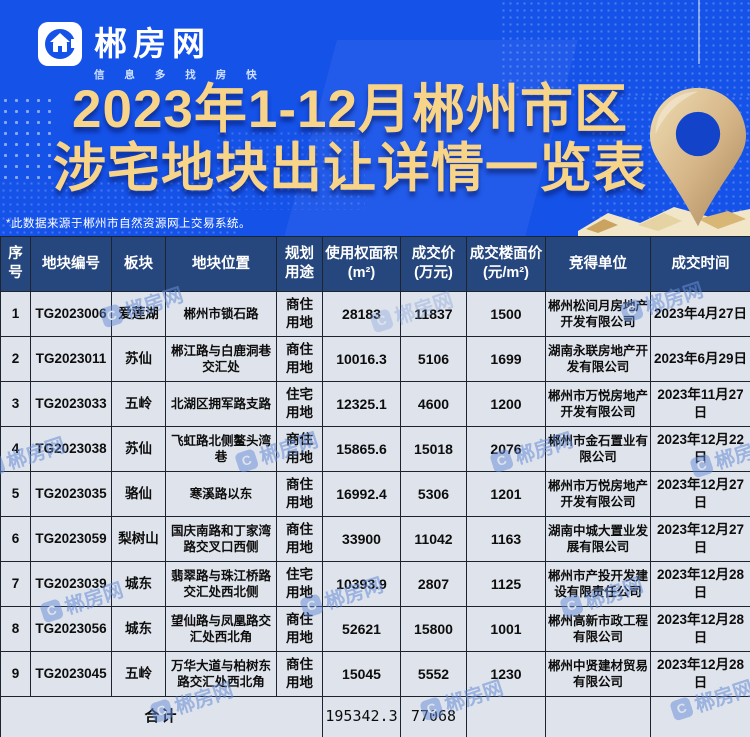 The width and height of the screenshot is (750, 737). I want to click on cell-floor-price: 1163, so click(506, 539).